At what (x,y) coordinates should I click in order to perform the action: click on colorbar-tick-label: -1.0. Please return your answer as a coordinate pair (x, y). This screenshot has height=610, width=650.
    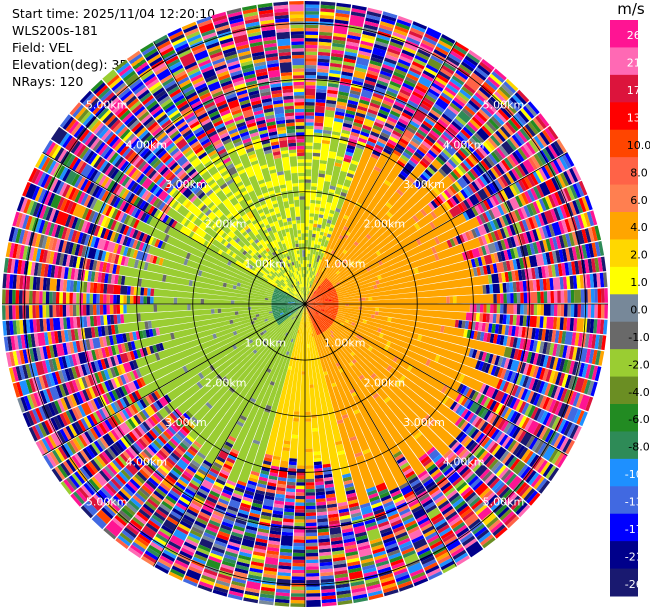
    Looking at the image, I should click on (638, 337).